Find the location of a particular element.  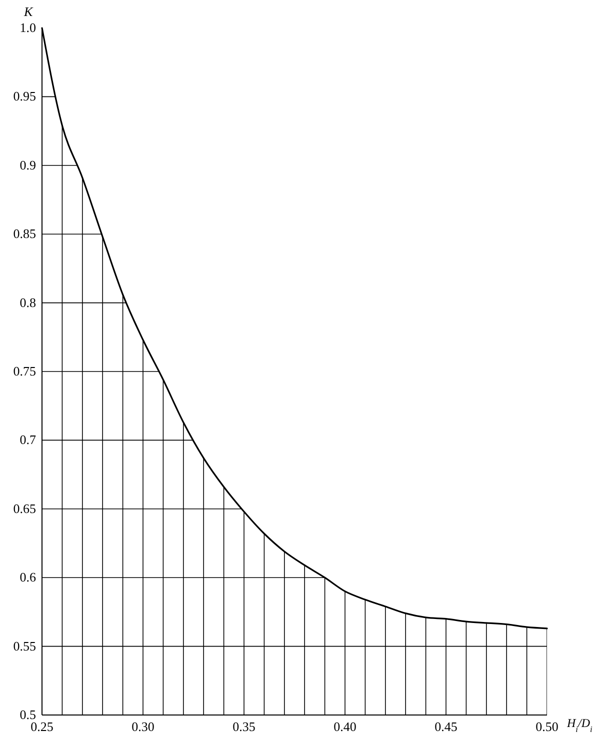

y-tick-label: 0.85 is located at coordinates (24, 234).